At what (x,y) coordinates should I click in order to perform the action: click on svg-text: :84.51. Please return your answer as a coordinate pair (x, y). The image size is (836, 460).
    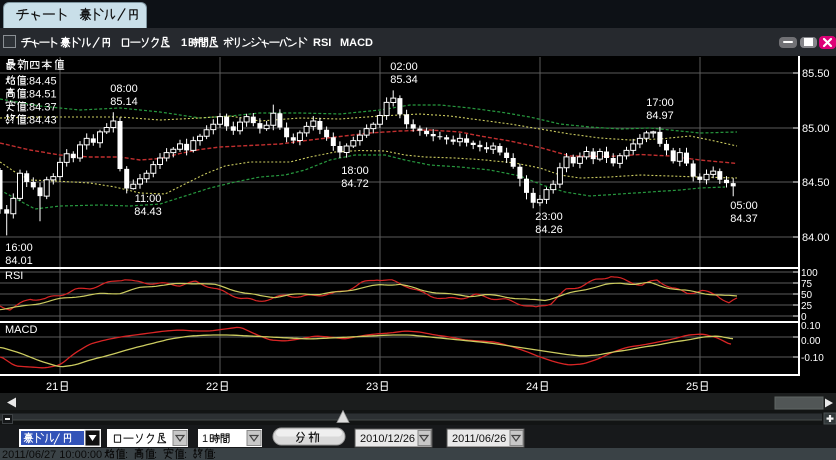
    Looking at the image, I should click on (41, 95).